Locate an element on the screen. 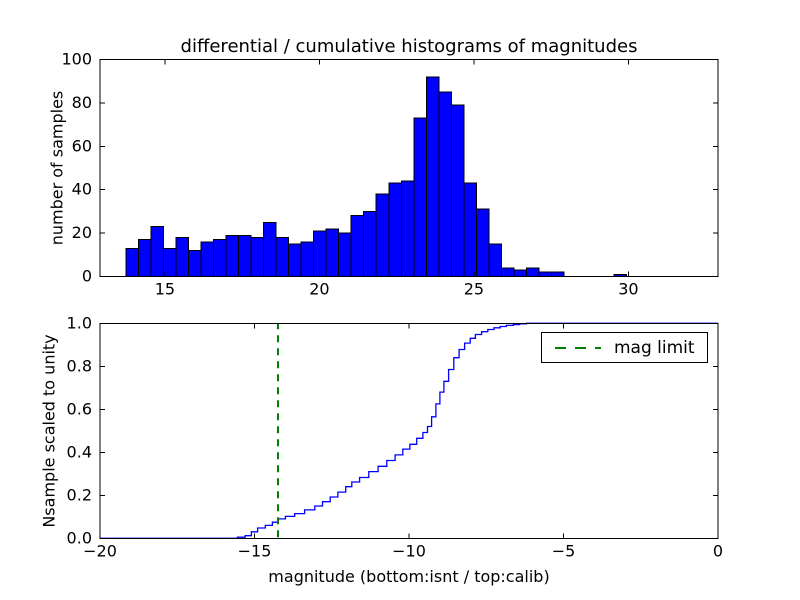 This screenshot has width=800, height=600. top-axes-xtick-label: 30 is located at coordinates (628, 289).